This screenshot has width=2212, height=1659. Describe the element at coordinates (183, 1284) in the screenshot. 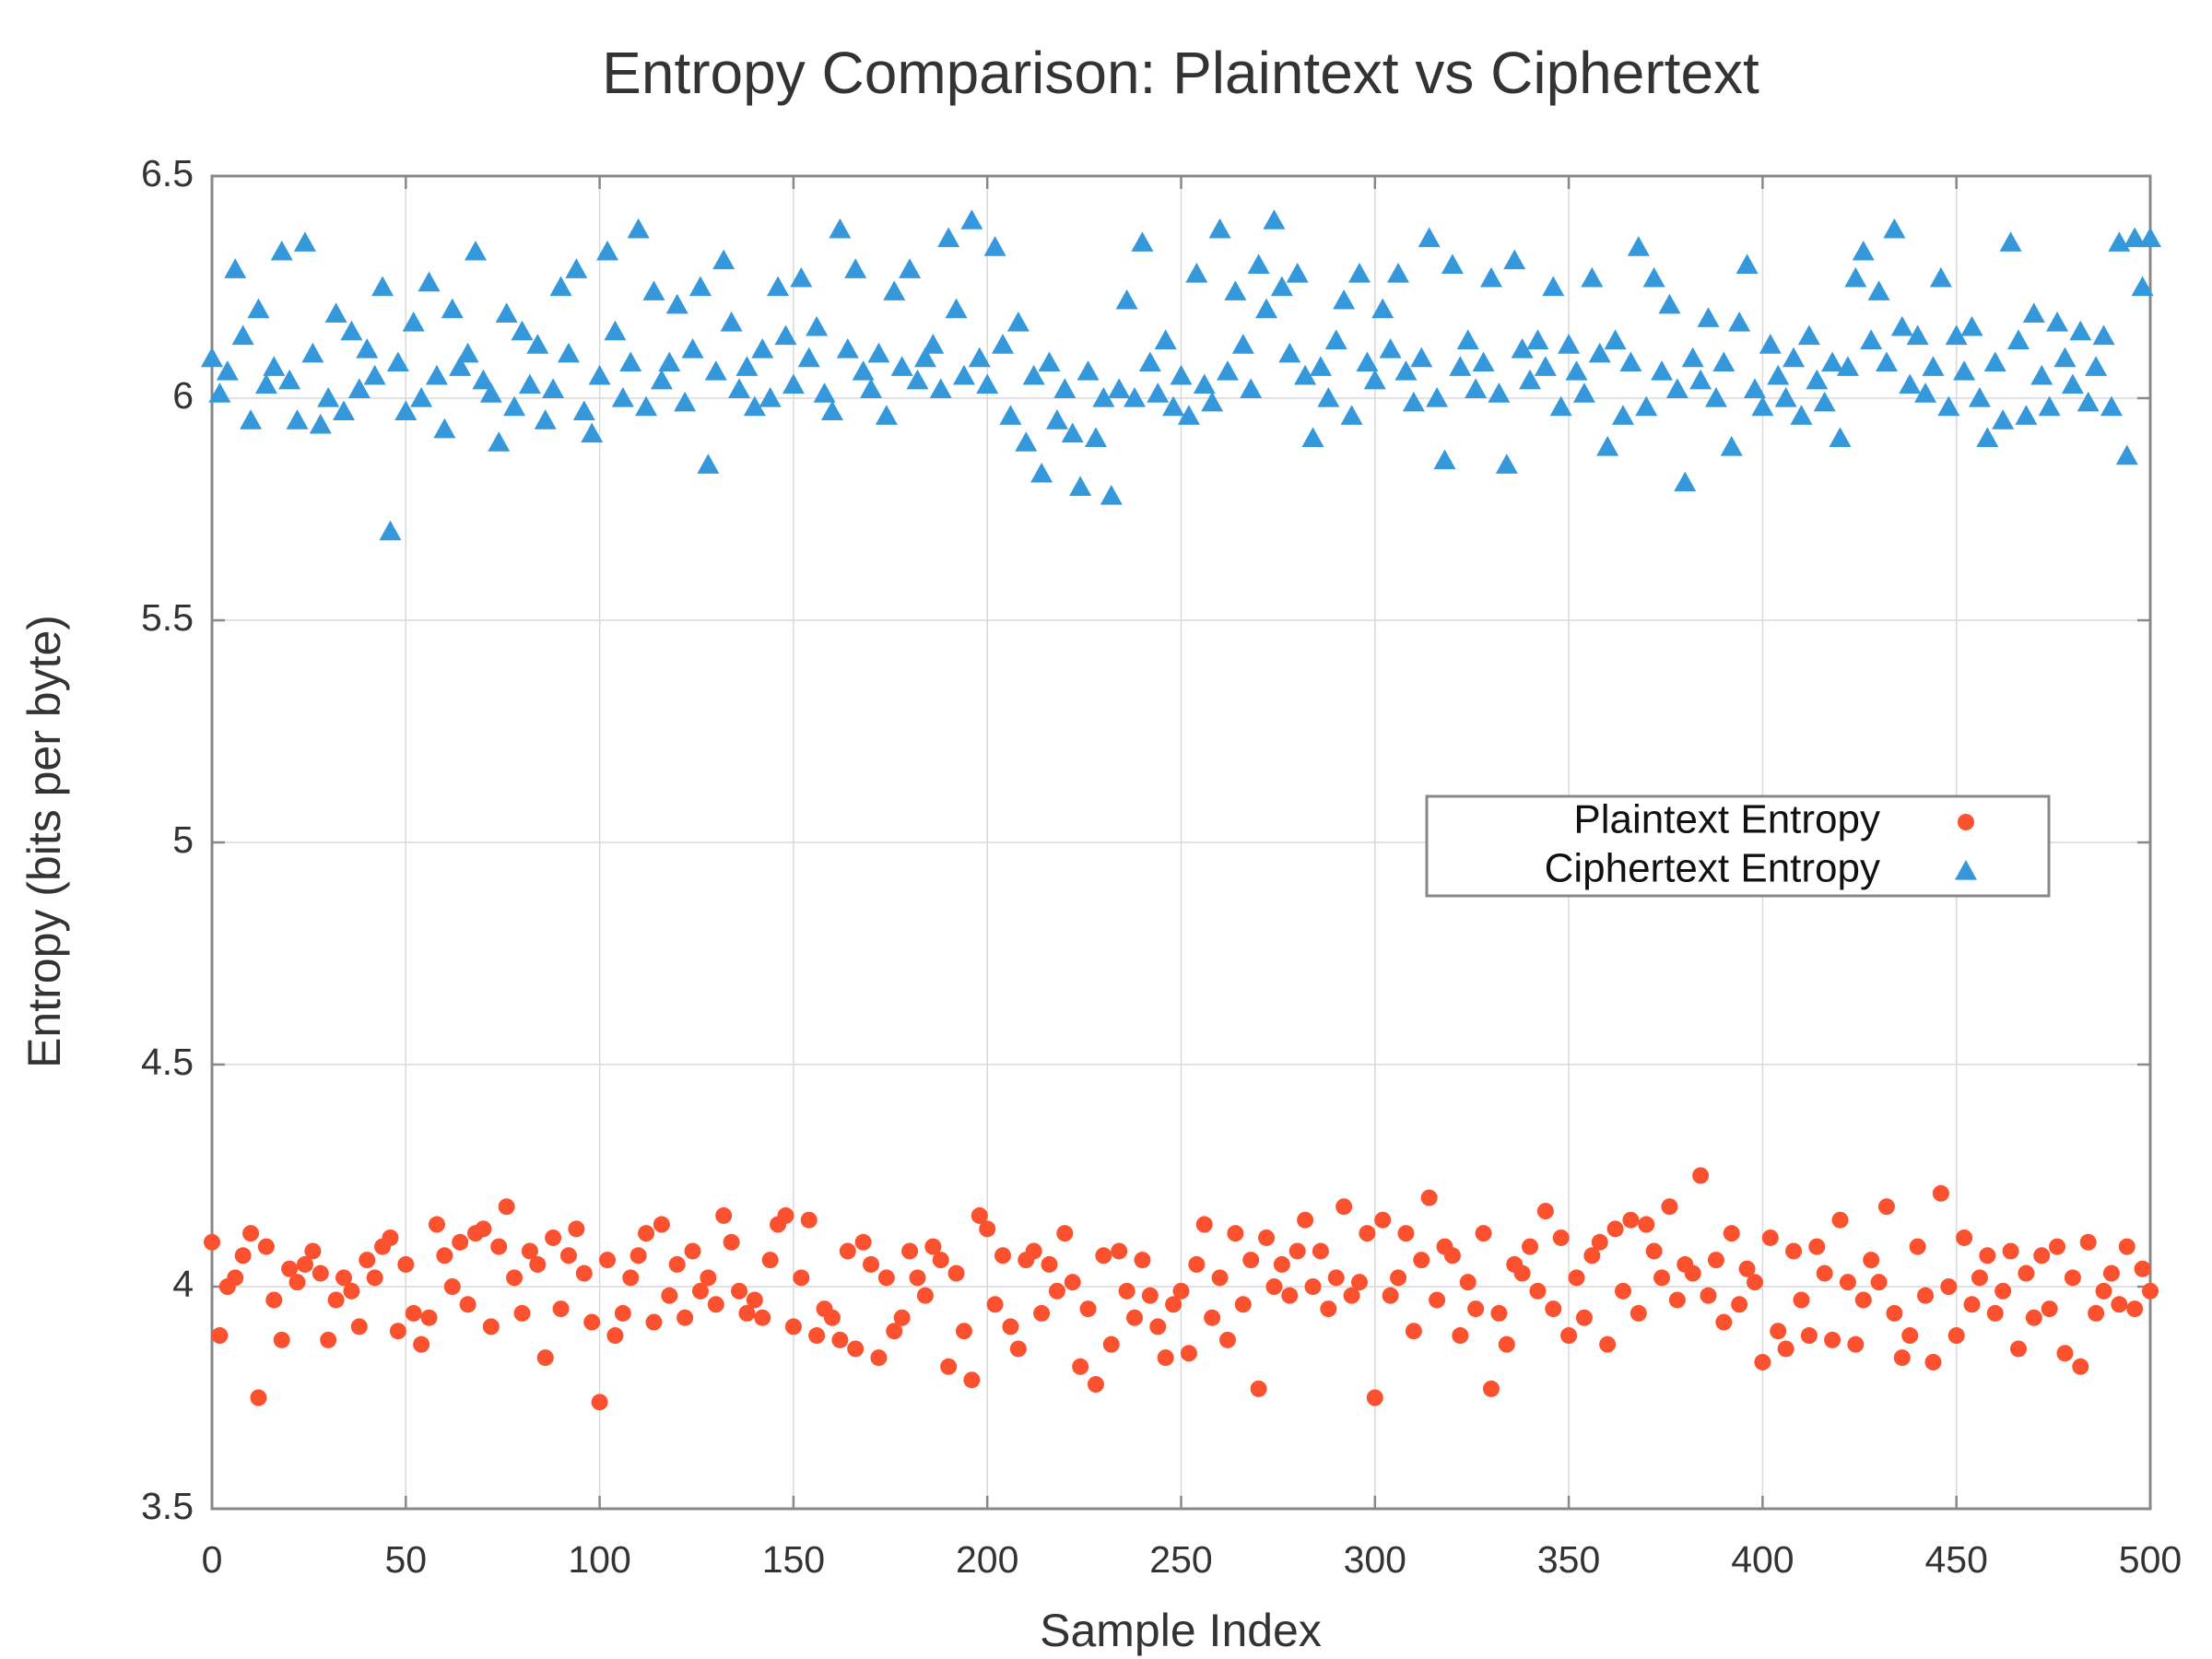

I see `y-tick-label: 4` at that location.